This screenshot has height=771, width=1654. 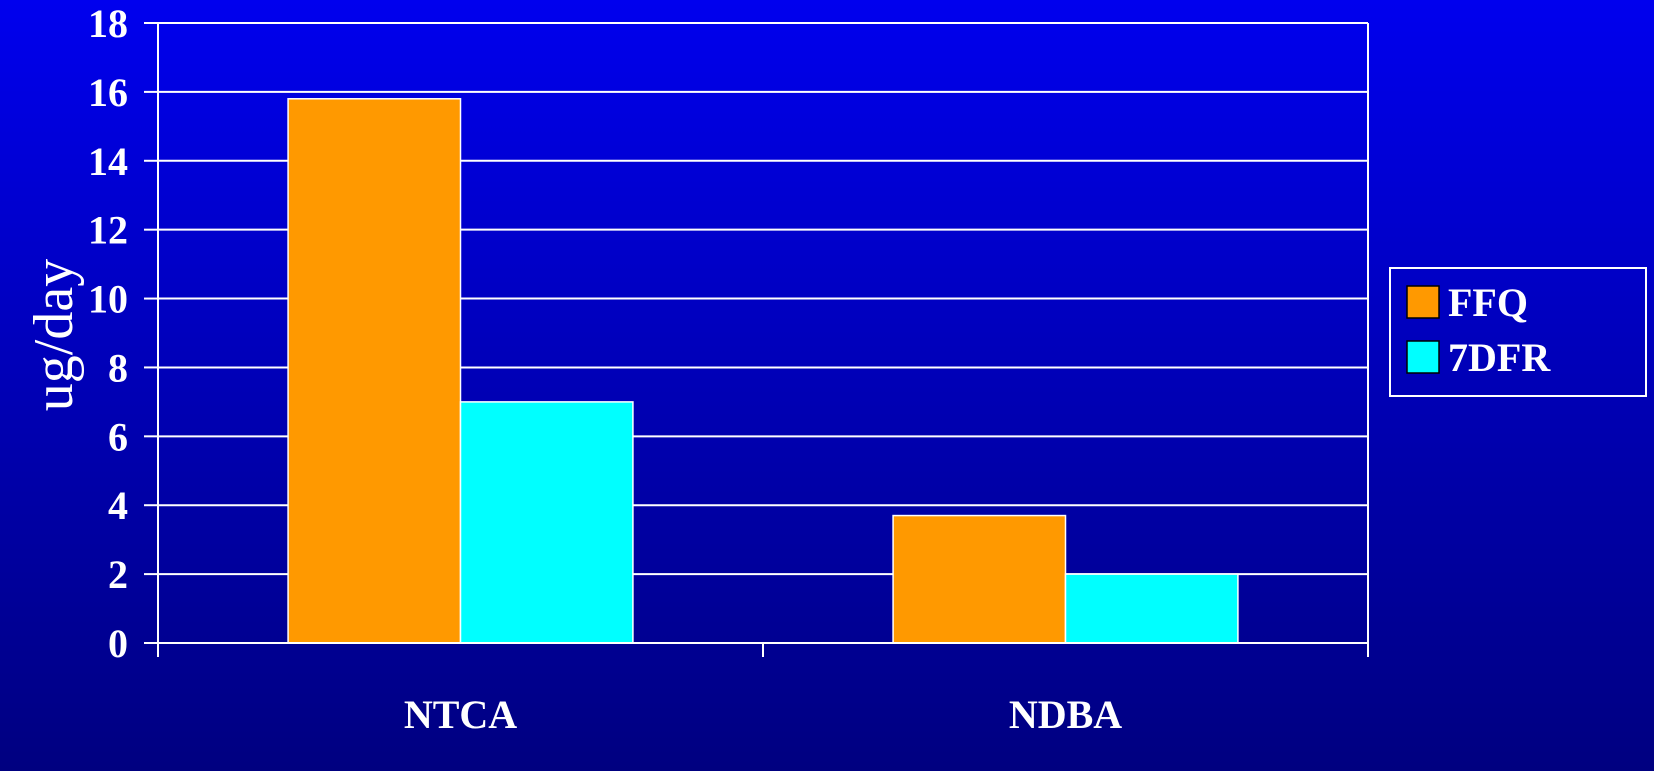 What do you see at coordinates (1499, 357) in the screenshot?
I see `legend-label-7dfr: 7DFR` at bounding box center [1499, 357].